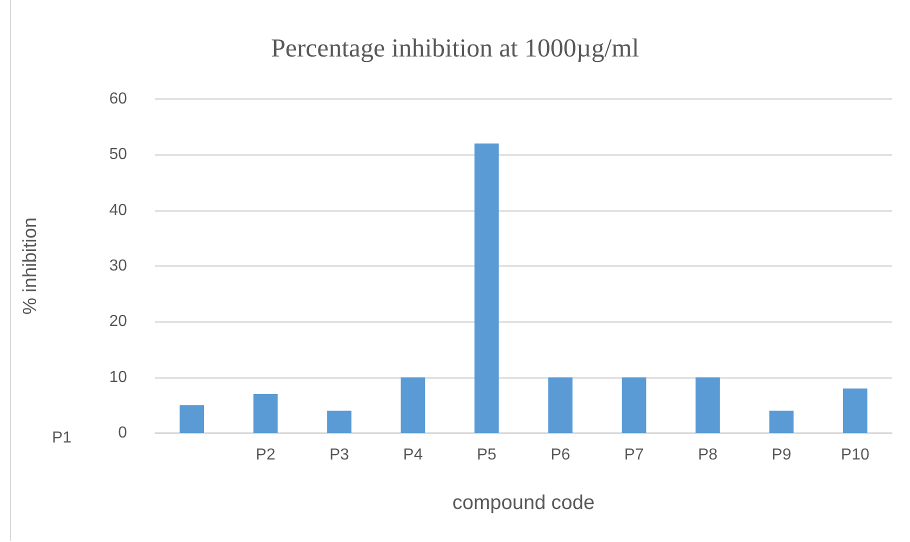 The height and width of the screenshot is (542, 910). What do you see at coordinates (708, 455) in the screenshot?
I see `x-tick-label: P8` at bounding box center [708, 455].